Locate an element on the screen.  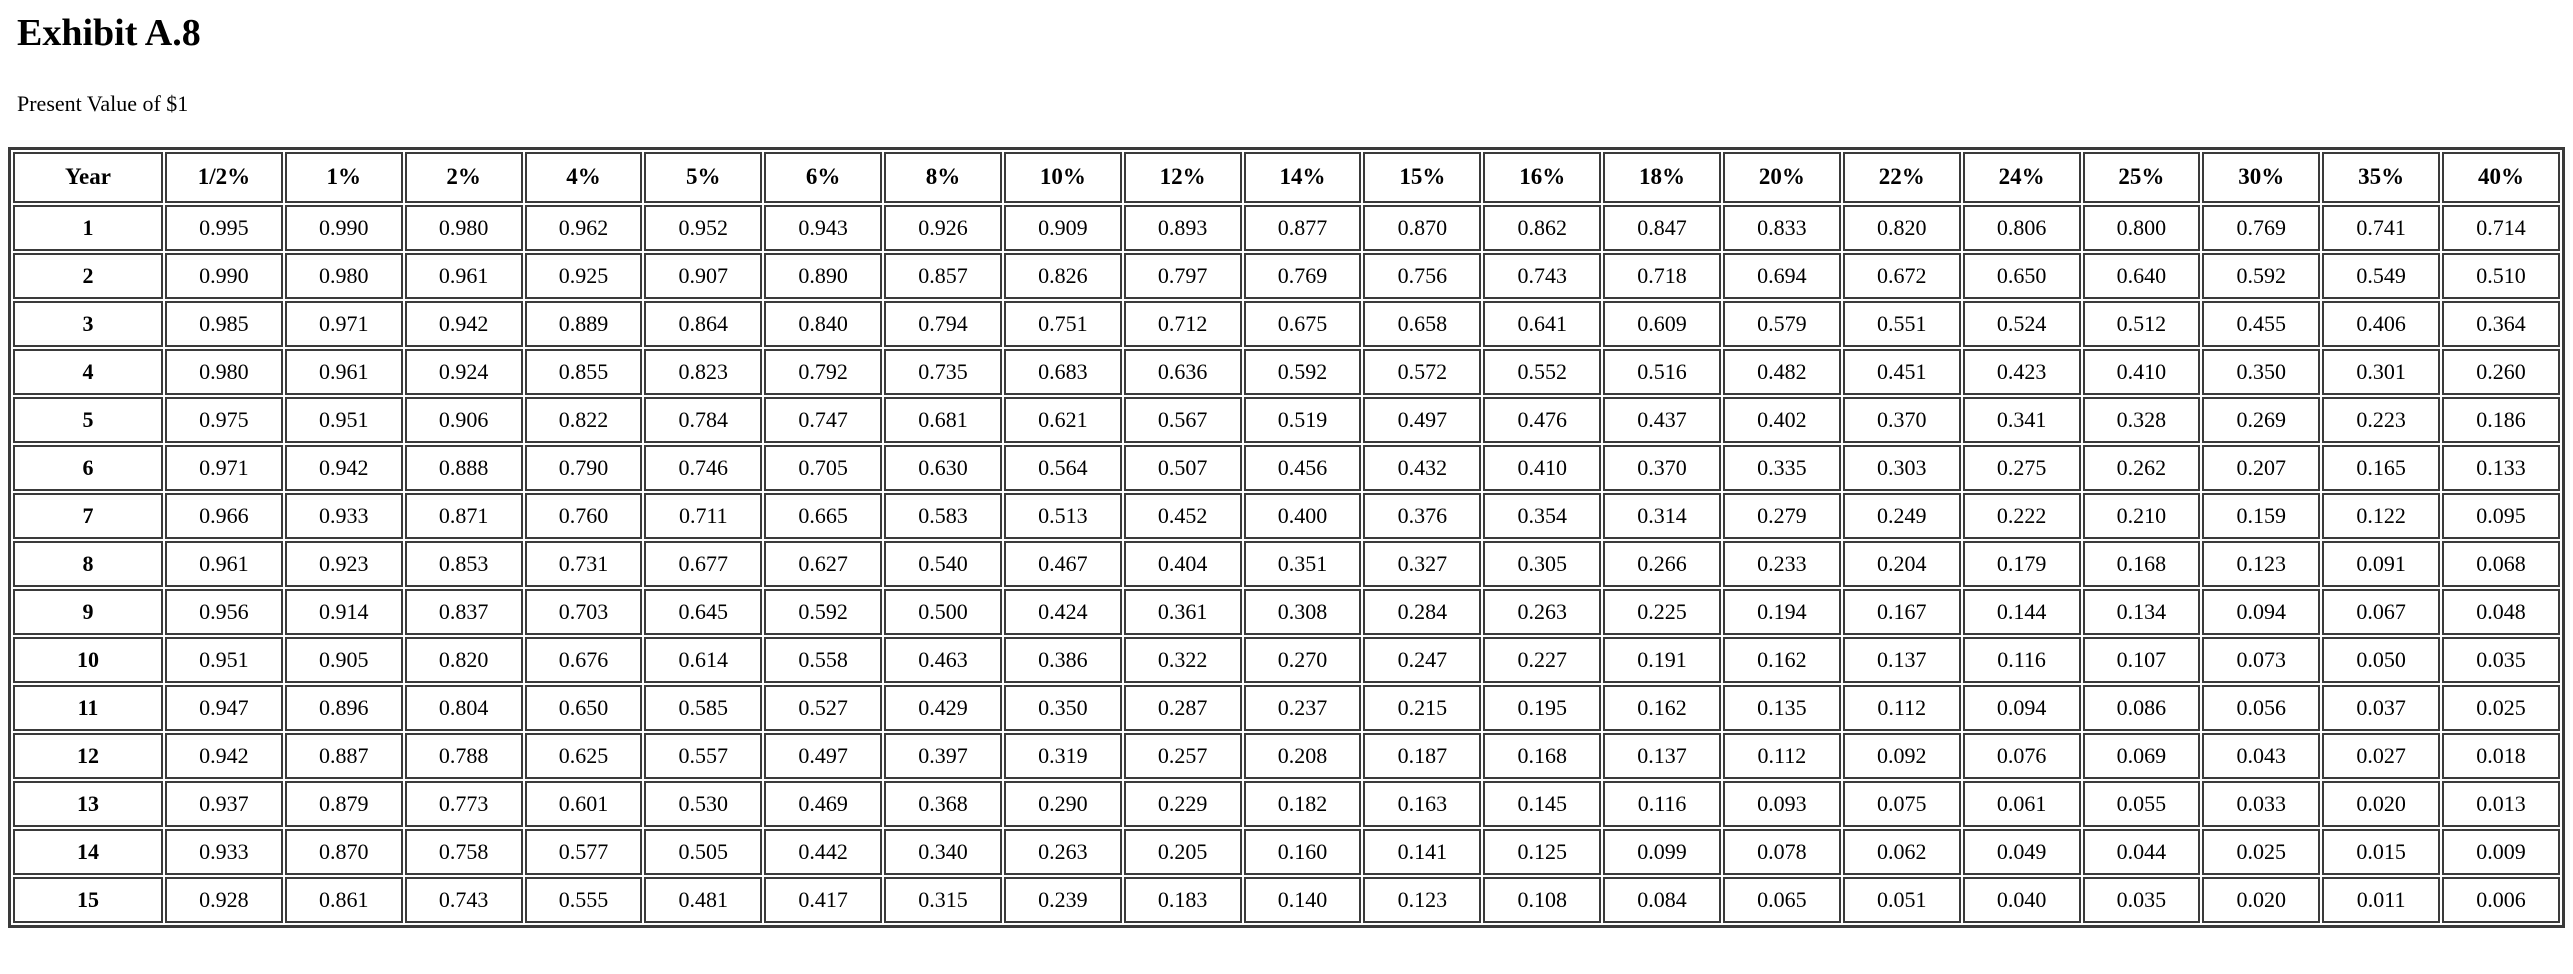
pv-factor-cell: 0.870 is located at coordinates (1422, 227).